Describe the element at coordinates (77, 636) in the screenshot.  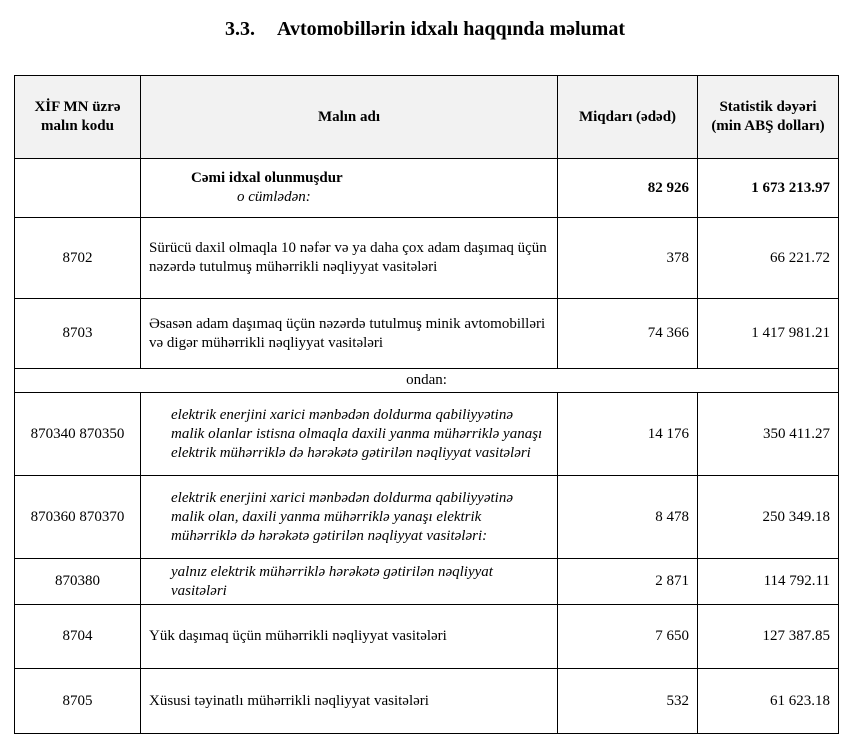
I see `code-cell: 8704` at that location.